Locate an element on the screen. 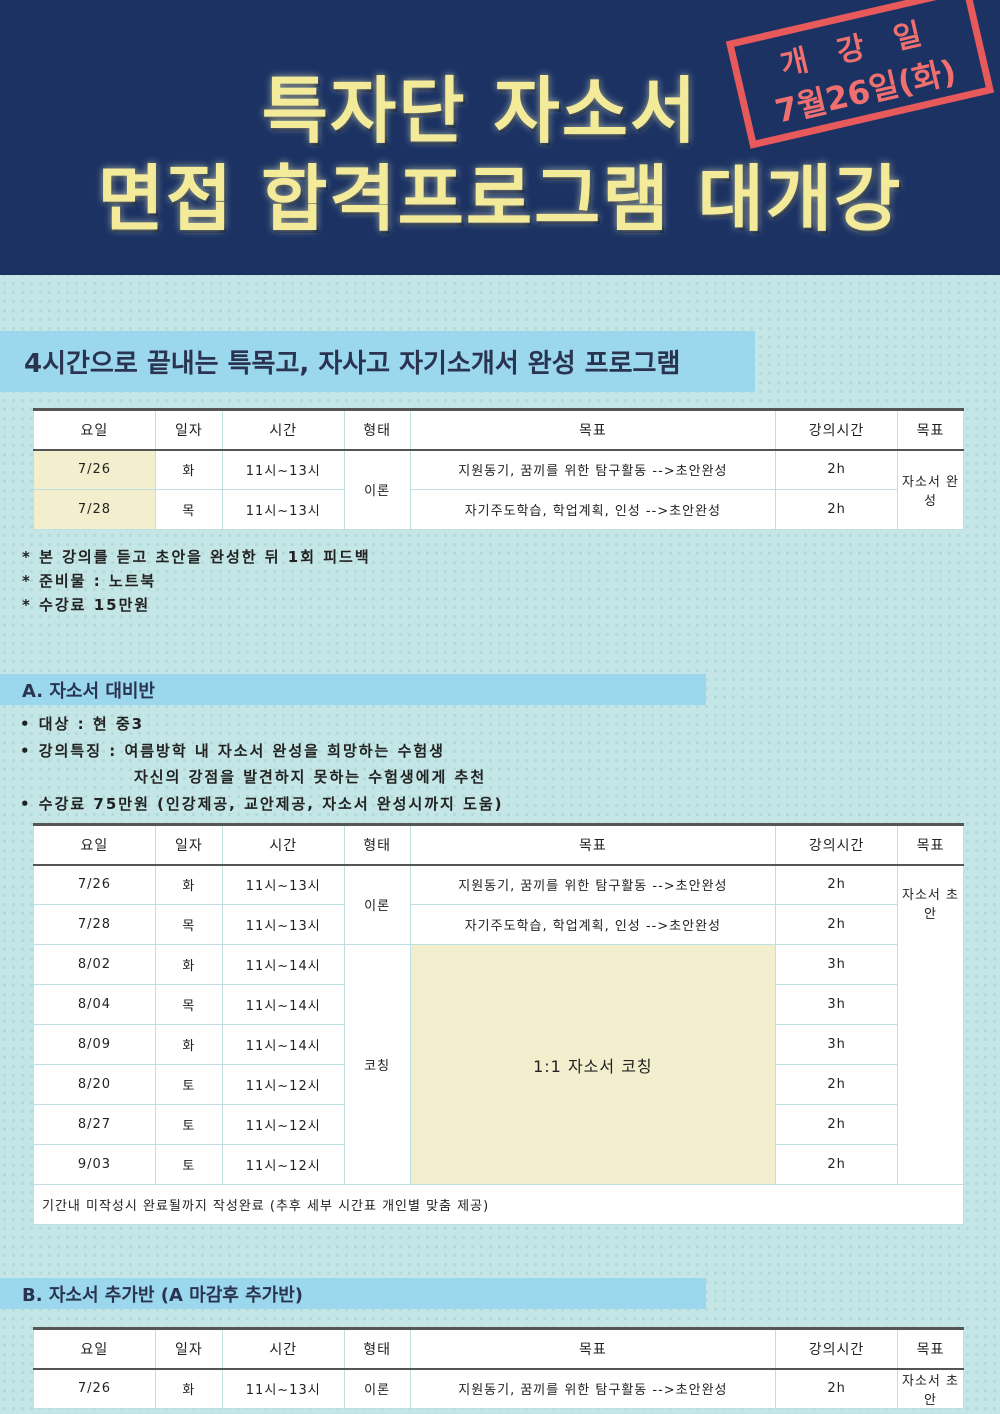 The height and width of the screenshot is (1414, 1000). intro-banner: 4시간으로 끝내는 특목고, 자사고 자기소개서 완성 프로그램 is located at coordinates (377, 361).